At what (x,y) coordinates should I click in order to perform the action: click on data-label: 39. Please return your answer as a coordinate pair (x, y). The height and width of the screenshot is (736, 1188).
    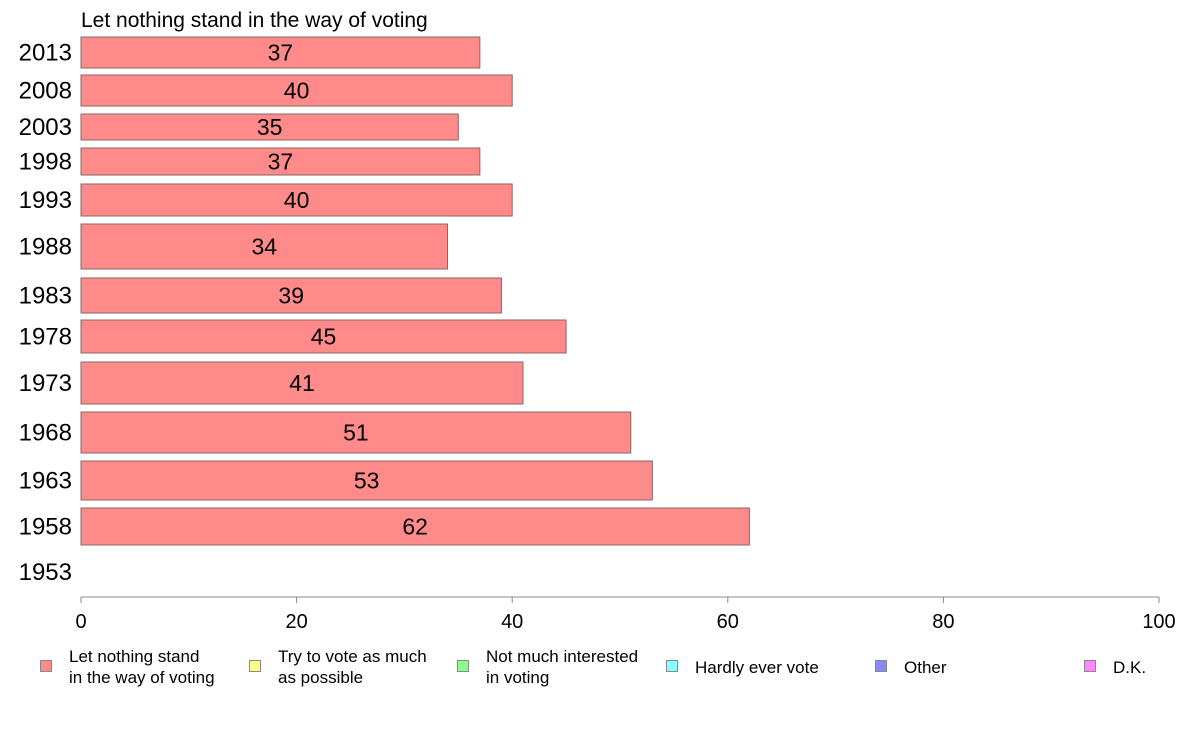
    Looking at the image, I should click on (291, 296).